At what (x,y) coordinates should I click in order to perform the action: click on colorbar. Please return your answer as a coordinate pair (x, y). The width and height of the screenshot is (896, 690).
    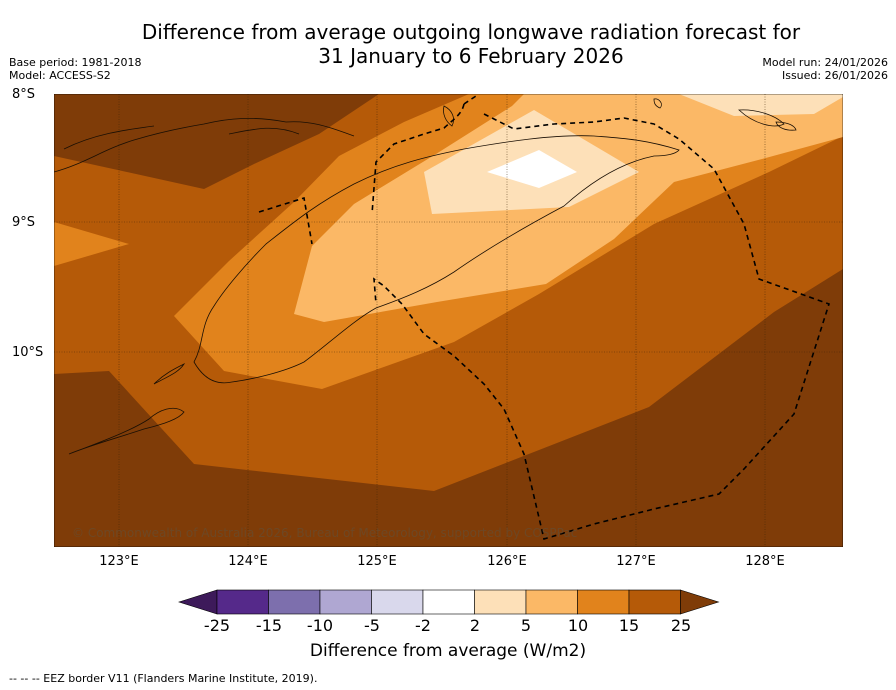
    Looking at the image, I should click on (449, 602).